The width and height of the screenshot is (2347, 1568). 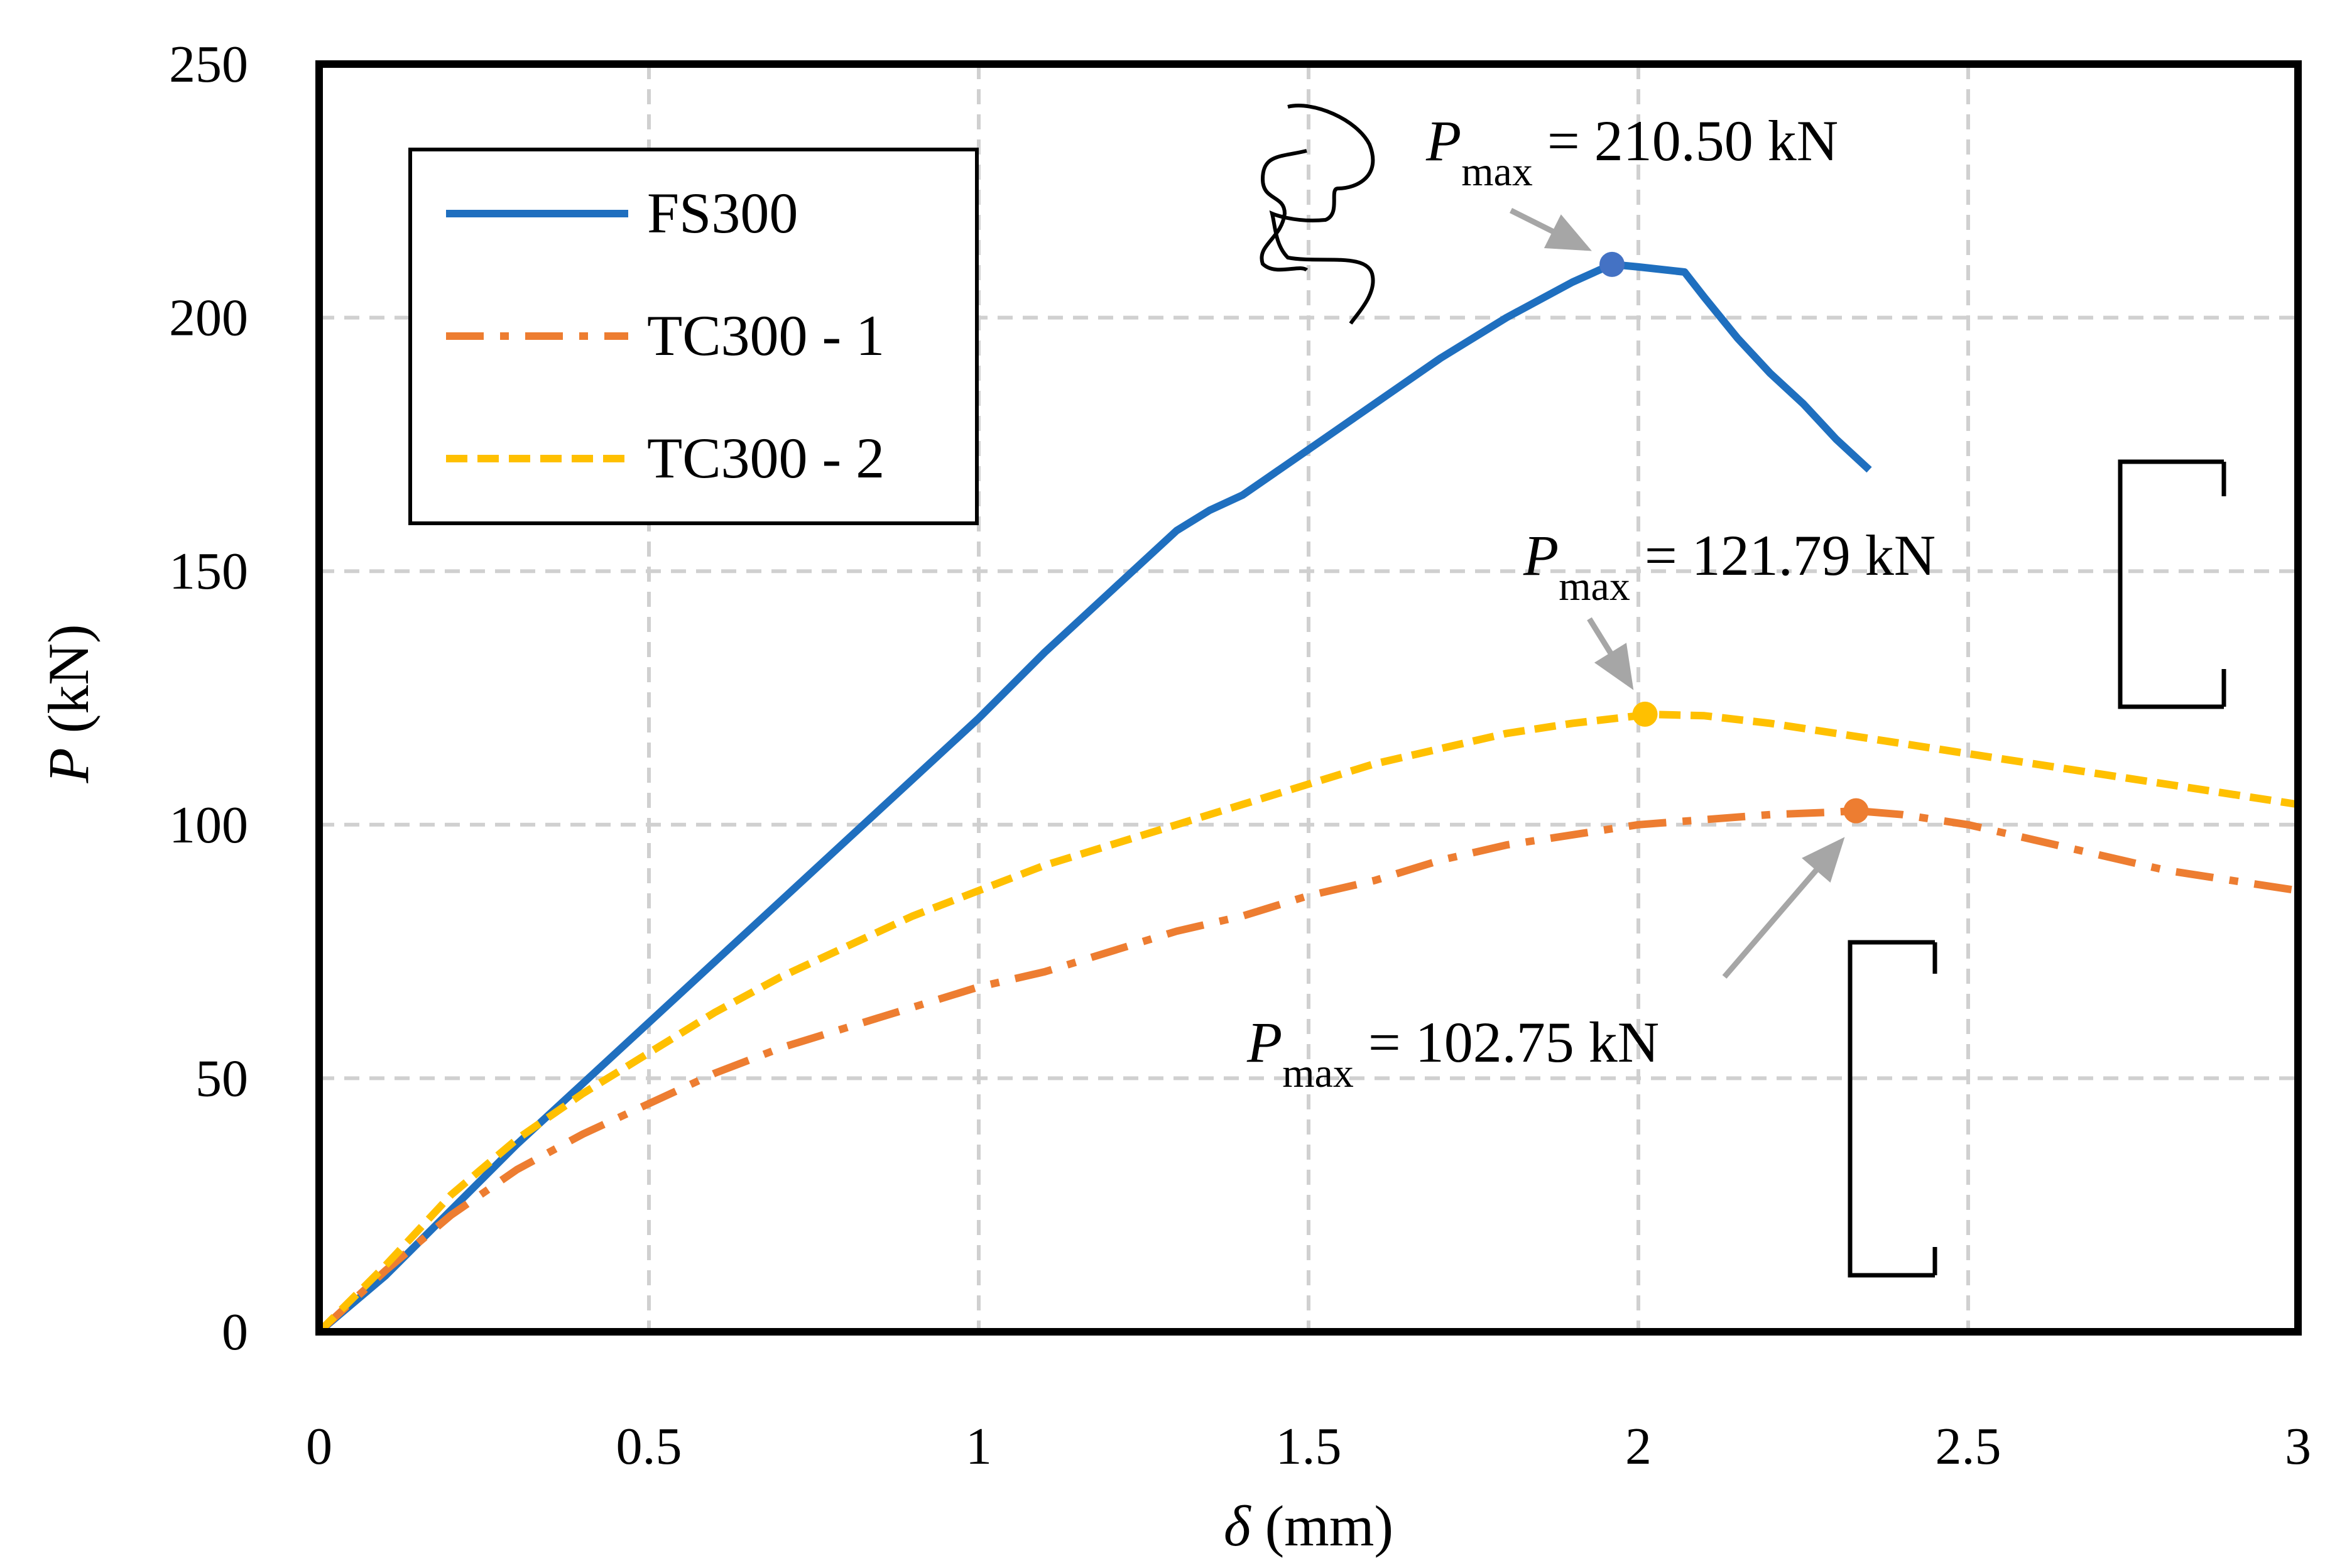 I want to click on x-axis-title: δ (mm), so click(x=1308, y=1526).